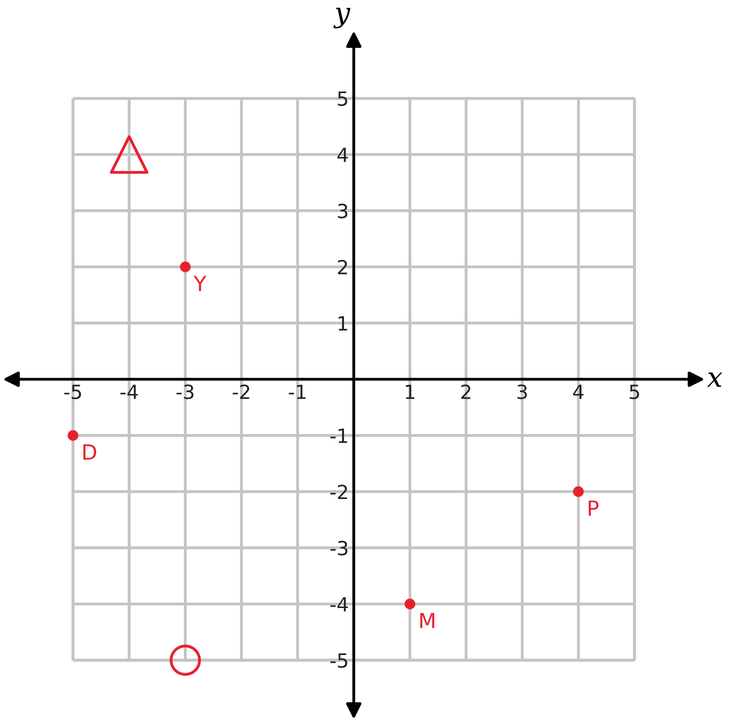  Describe the element at coordinates (522, 392) in the screenshot. I see `x-tick-label: 3` at that location.